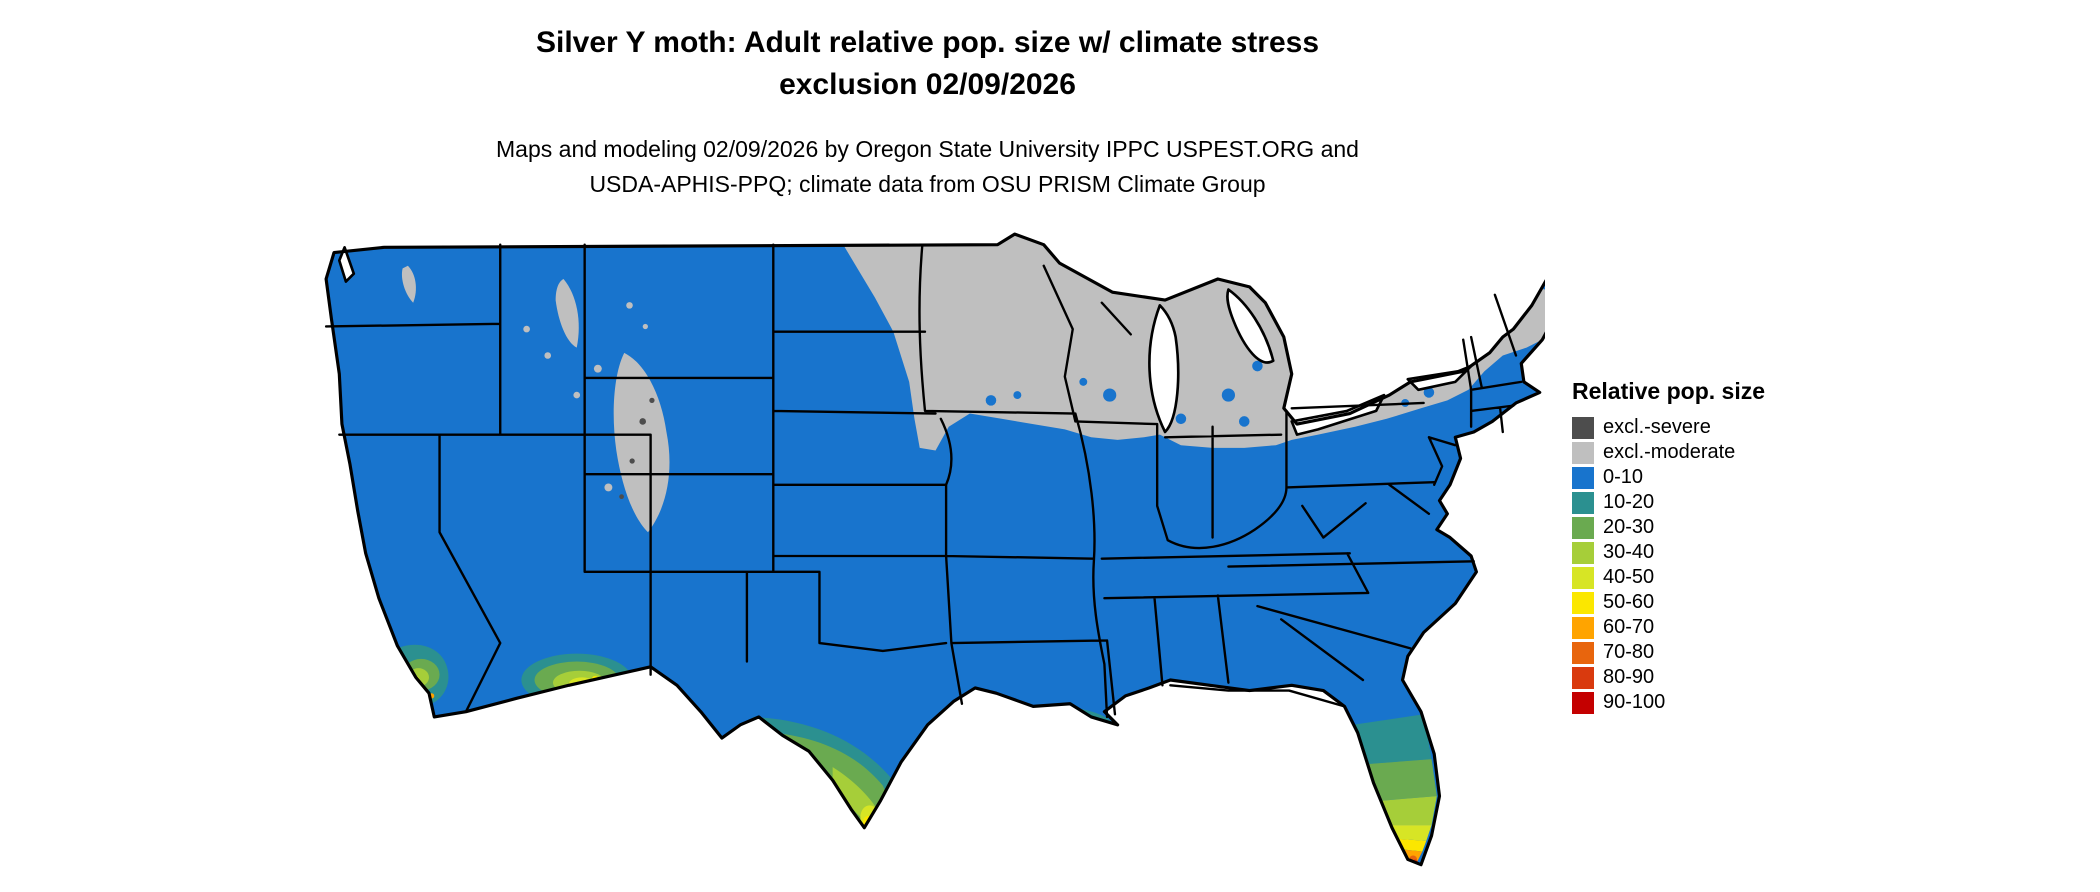 The image size is (2100, 892). Describe the element at coordinates (1668, 677) in the screenshot. I see `legend-item-80-90: 80-90` at that location.